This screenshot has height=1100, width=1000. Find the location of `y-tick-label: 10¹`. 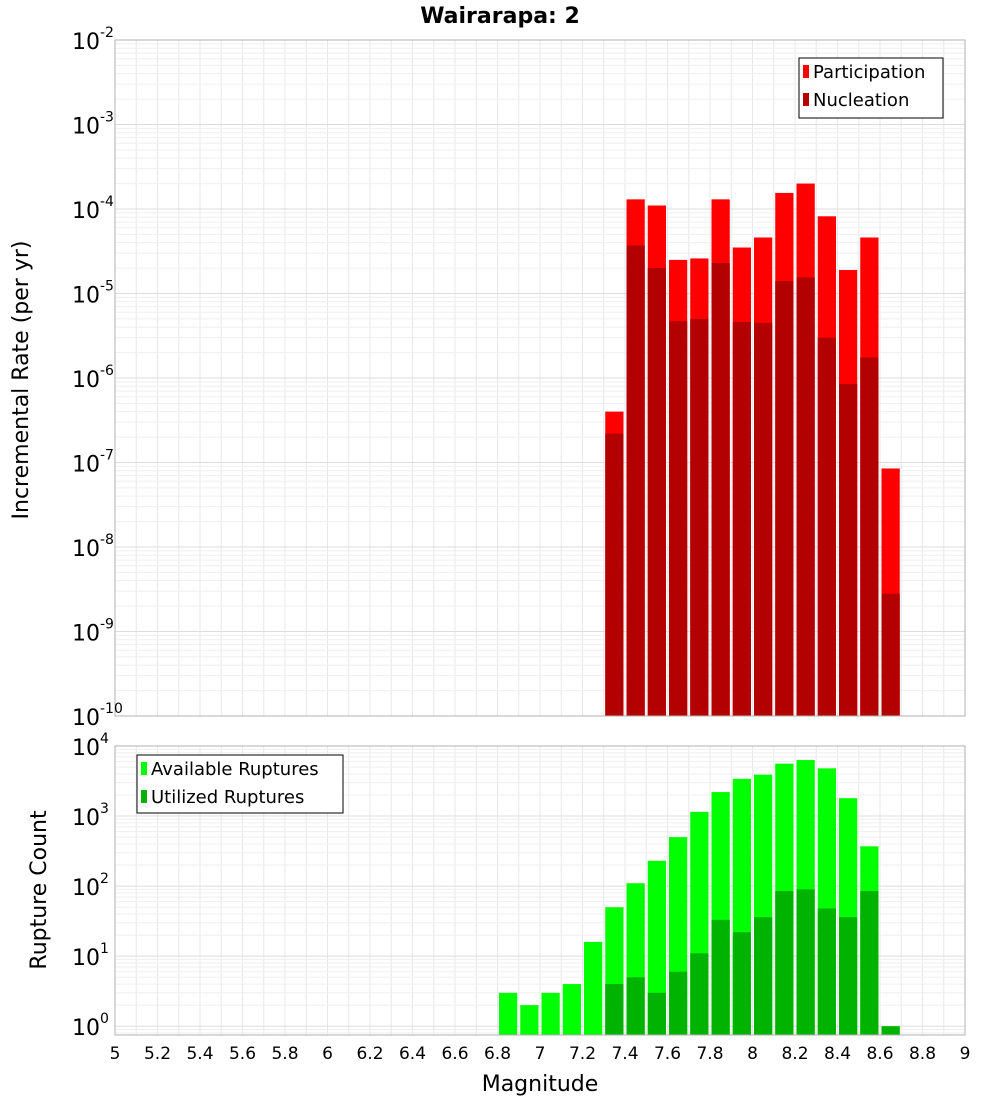

y-tick-label: 10¹ is located at coordinates (90, 956).